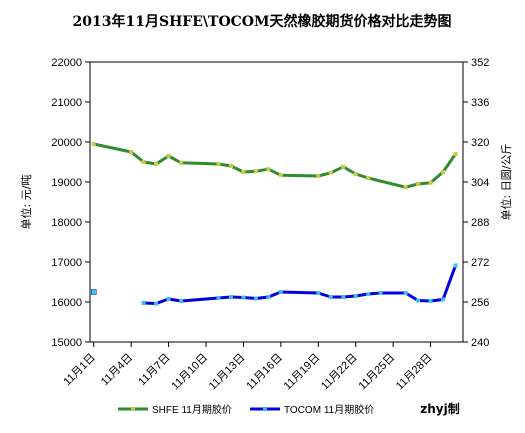 Image resolution: width=525 pixels, height=433 pixels. Describe the element at coordinates (414, 372) in the screenshot. I see `x-tick-label-9: 11月28日` at that location.